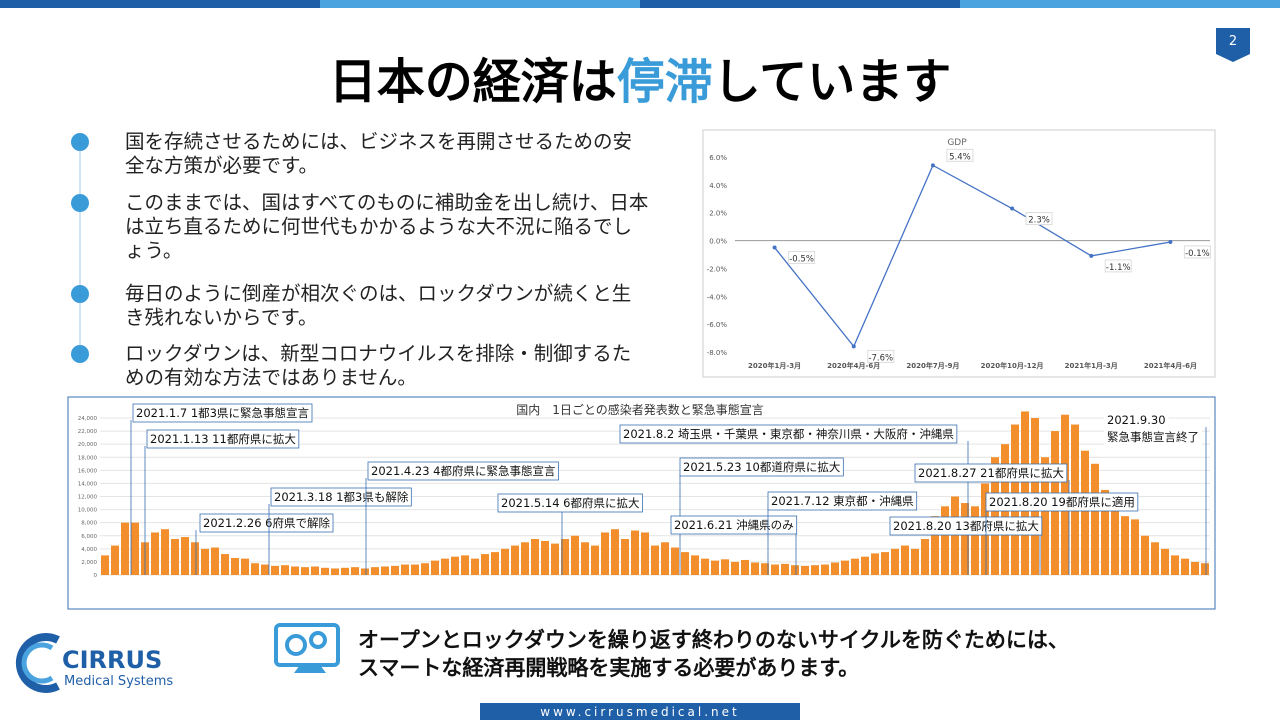 This screenshot has width=1280, height=720. I want to click on annotation: 2021.8.27 21都府県に拡大, so click(991, 473).